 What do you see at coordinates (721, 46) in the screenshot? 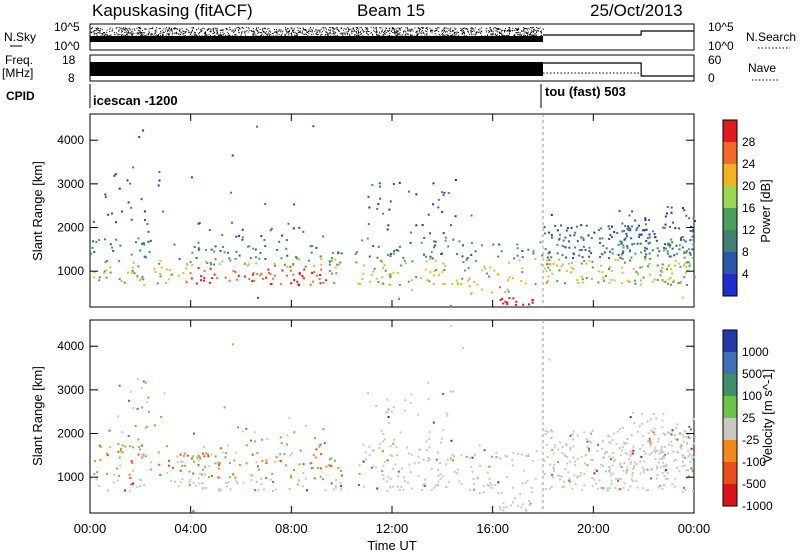
I see `nsearch-tick-bottom: 10^0` at bounding box center [721, 46].